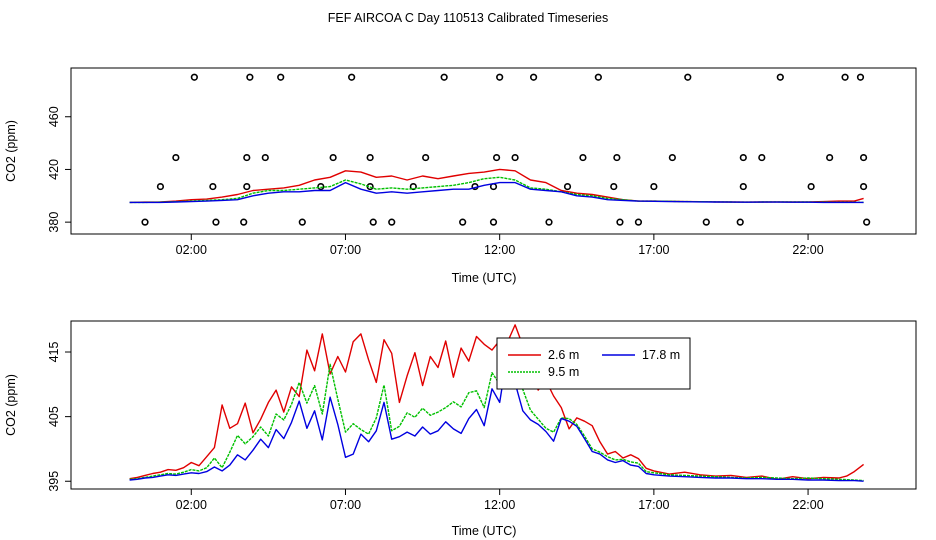 This screenshot has width=936, height=540. I want to click on top-x-tick-label: 12:00, so click(499, 250).